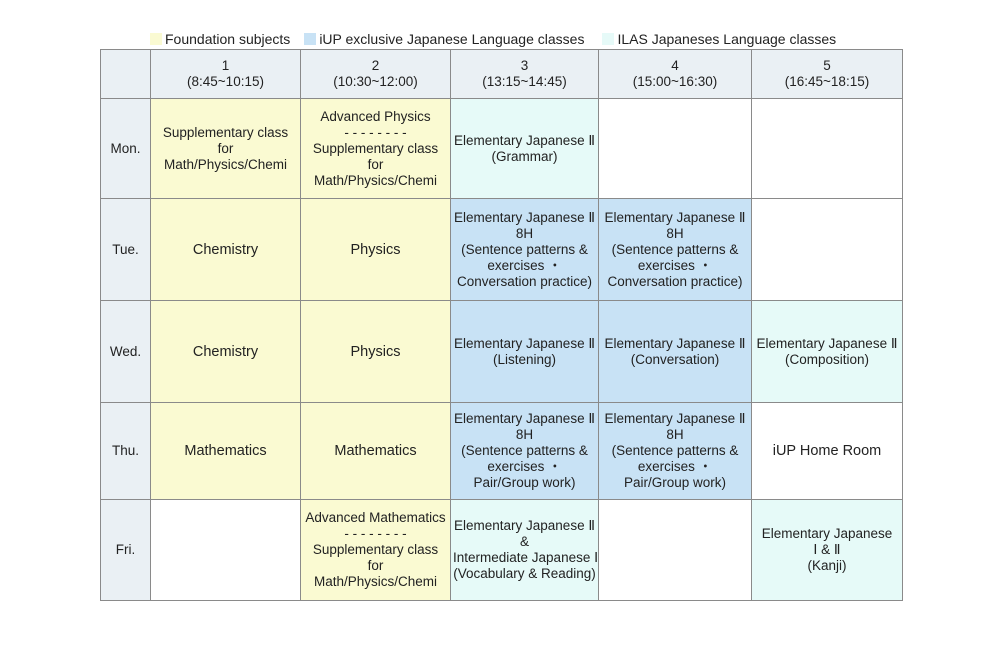  I want to click on legend-swatch-foundation, so click(156, 39).